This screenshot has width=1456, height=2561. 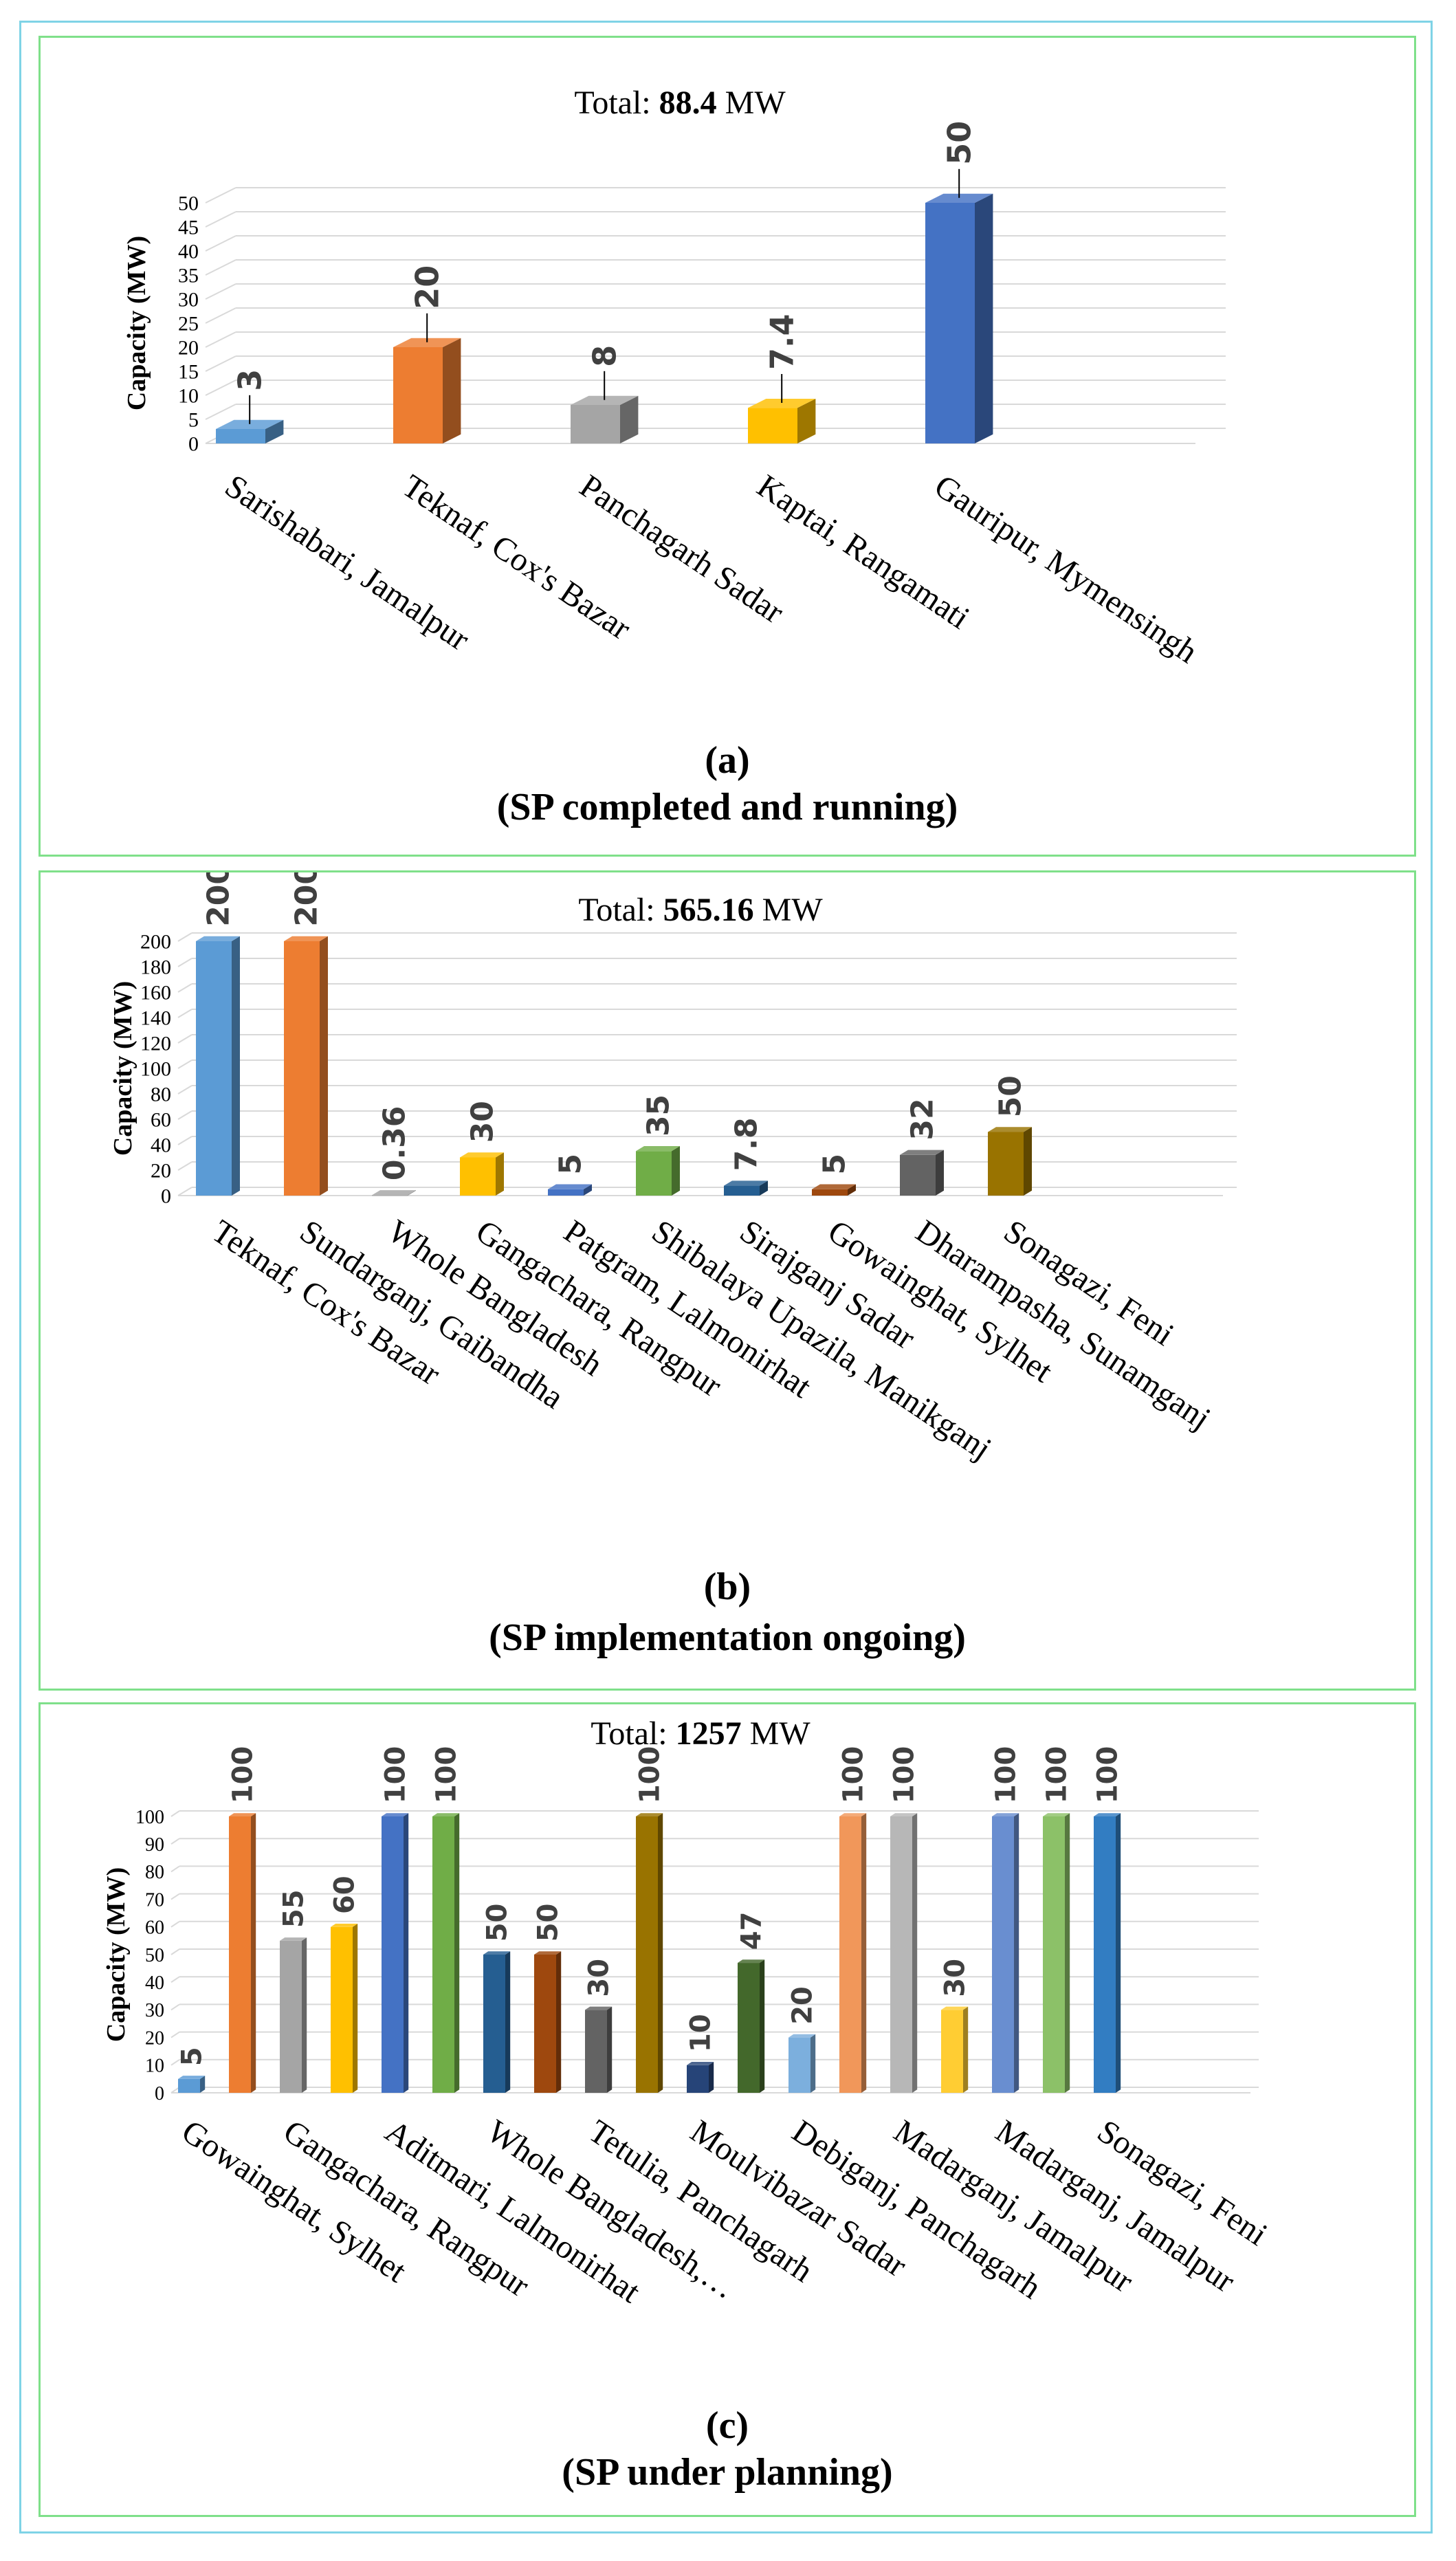 I want to click on data-label: 55, so click(x=294, y=1909).